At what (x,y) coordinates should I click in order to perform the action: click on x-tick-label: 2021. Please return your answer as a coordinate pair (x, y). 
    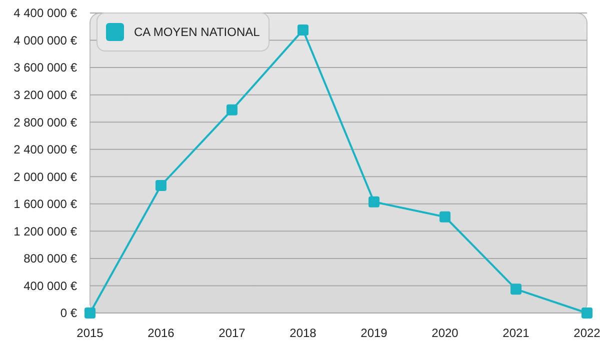
    Looking at the image, I should click on (516, 333).